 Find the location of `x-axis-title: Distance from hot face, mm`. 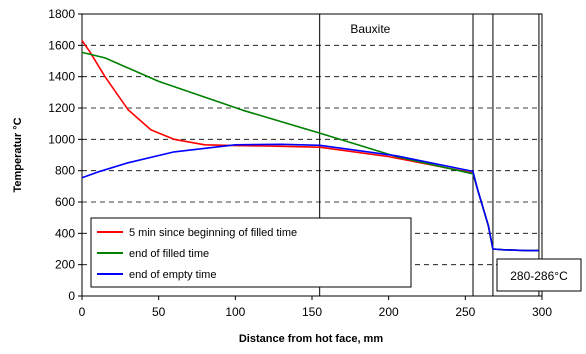

x-axis-title: Distance from hot face, mm is located at coordinates (311, 339).